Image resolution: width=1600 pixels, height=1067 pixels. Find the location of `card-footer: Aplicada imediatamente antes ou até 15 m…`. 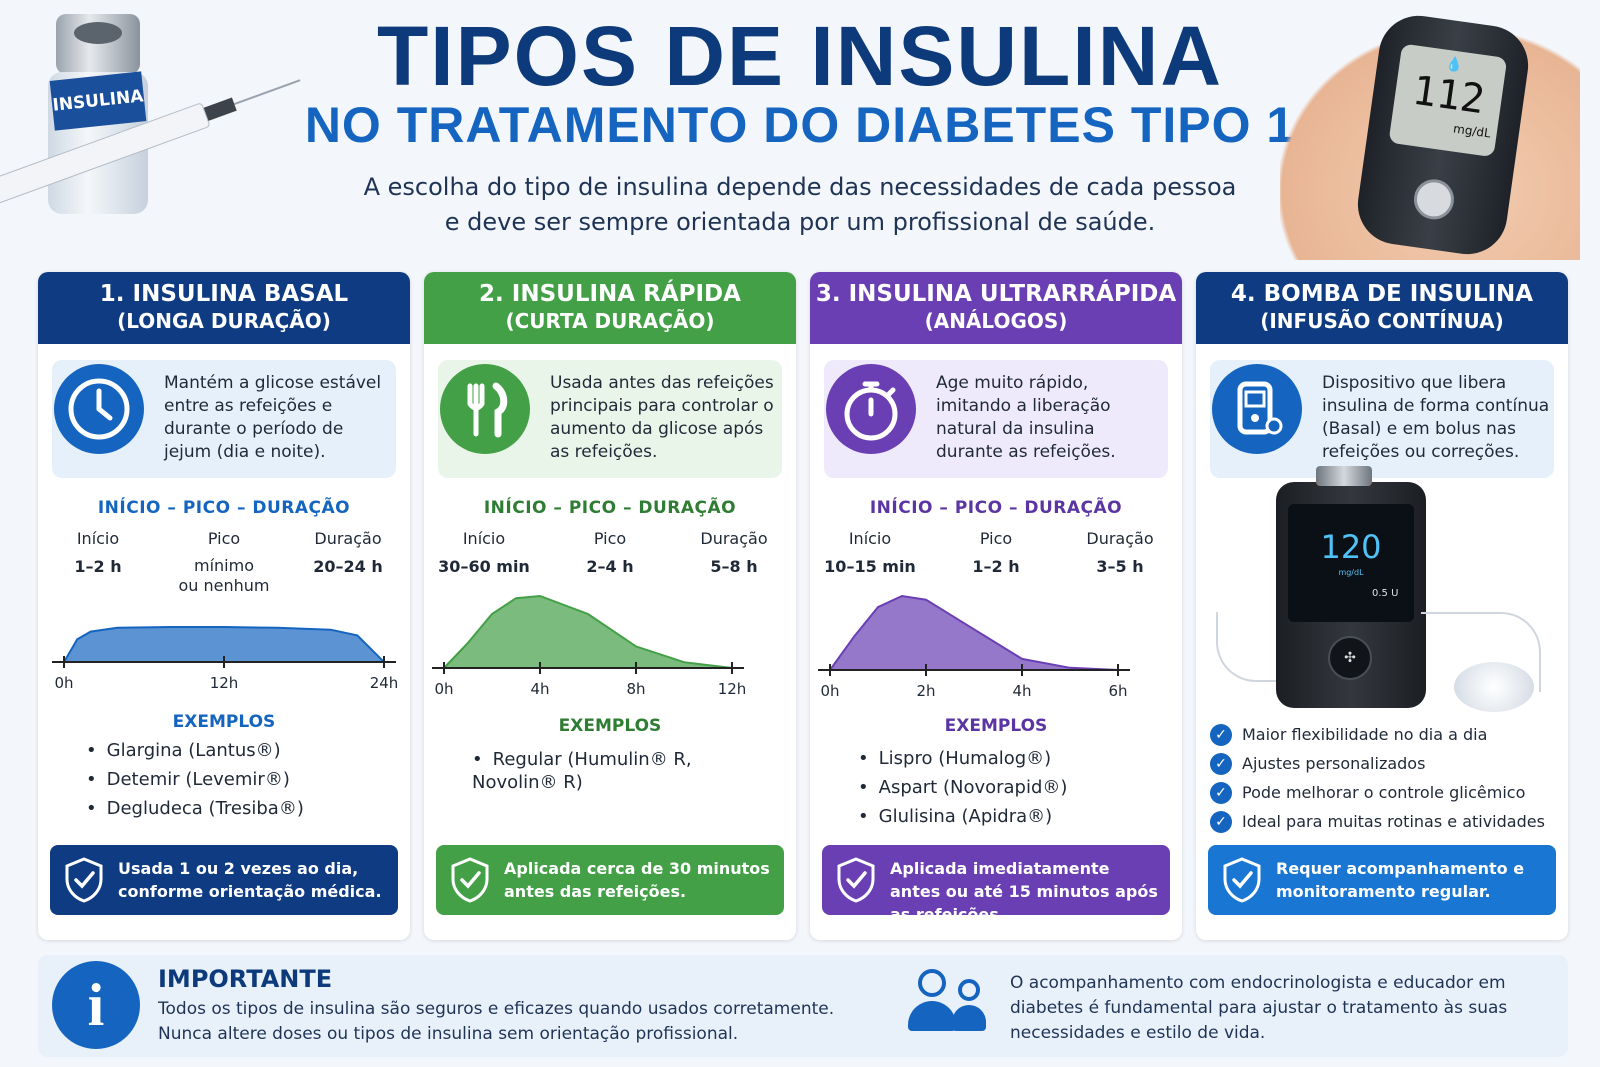

card-footer: Aplicada imediatamente antes ou até 15 m… is located at coordinates (996, 884).